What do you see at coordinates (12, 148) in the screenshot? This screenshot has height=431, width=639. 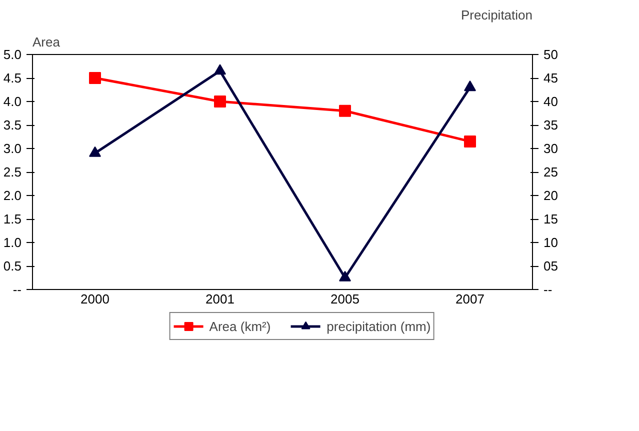 I see `y-tick-label: 3.0` at bounding box center [12, 148].